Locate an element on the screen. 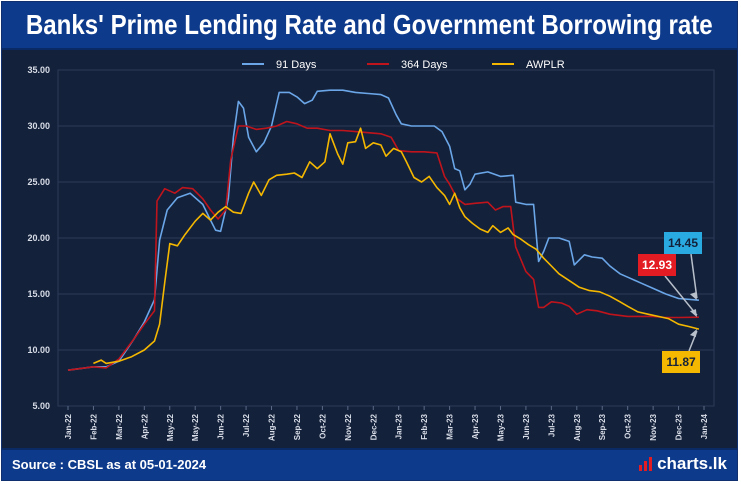  x-tick-label: Mar-22 is located at coordinates (119, 426).